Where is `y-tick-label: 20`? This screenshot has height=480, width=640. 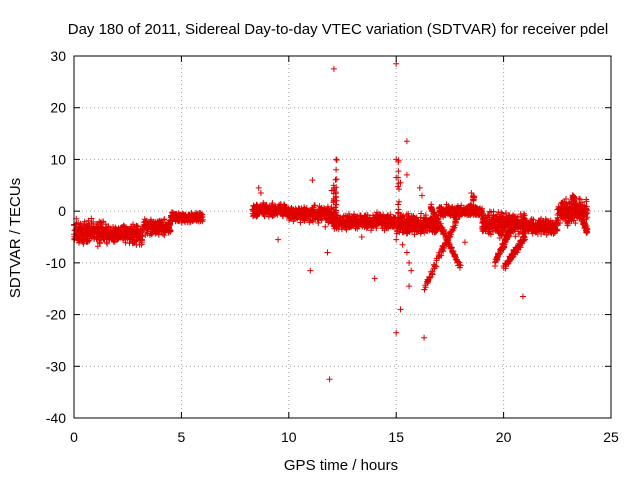
y-tick-label: 20 is located at coordinates (58, 108).